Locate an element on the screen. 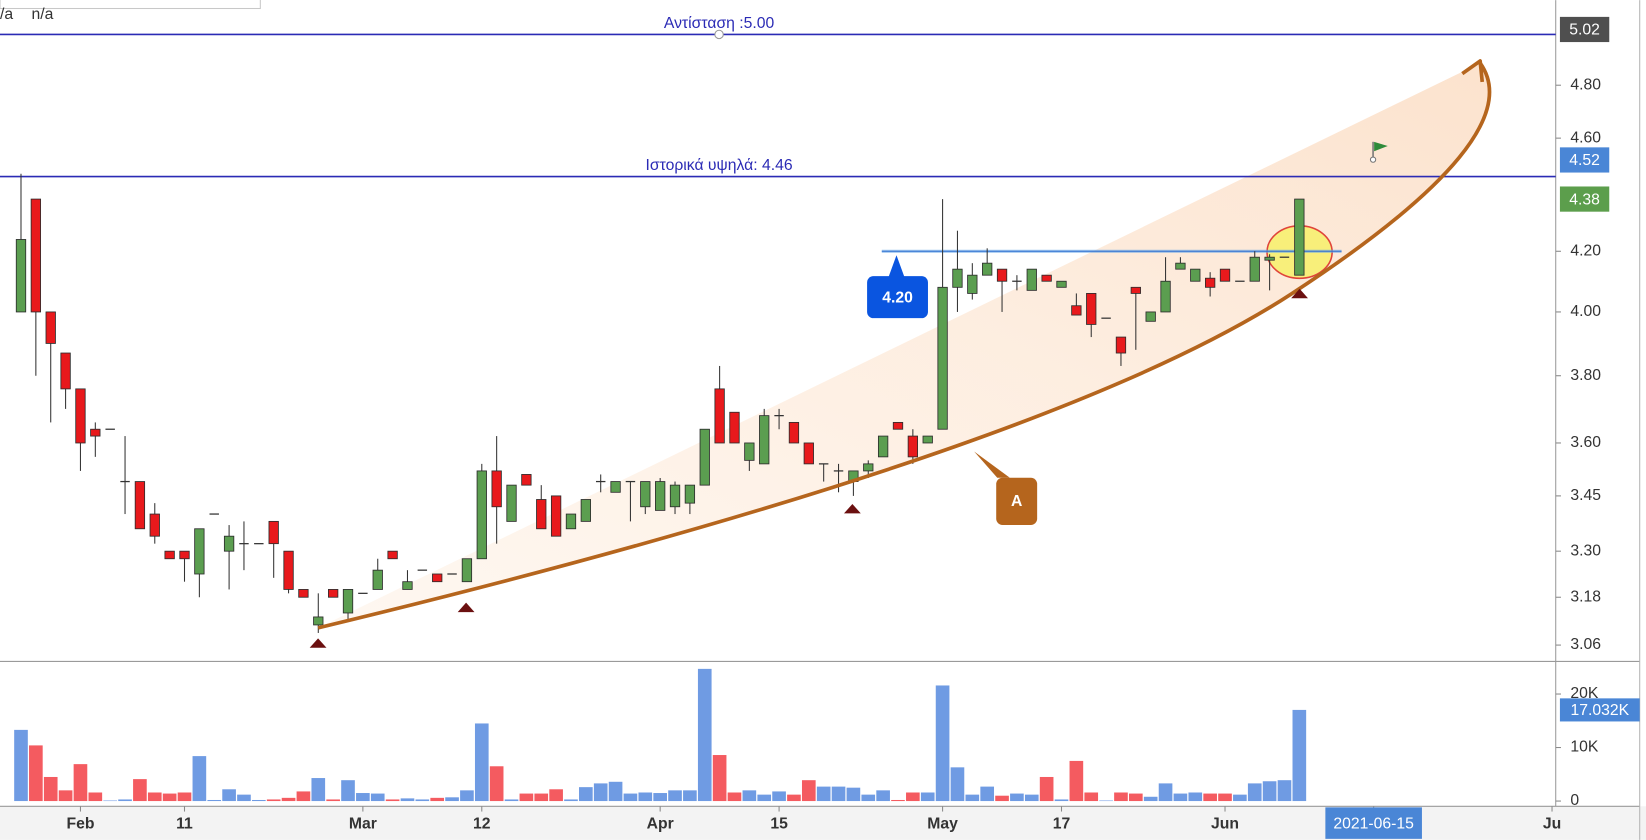 This screenshot has width=1646, height=840. volume-box-label: 17.032K is located at coordinates (1599, 710).